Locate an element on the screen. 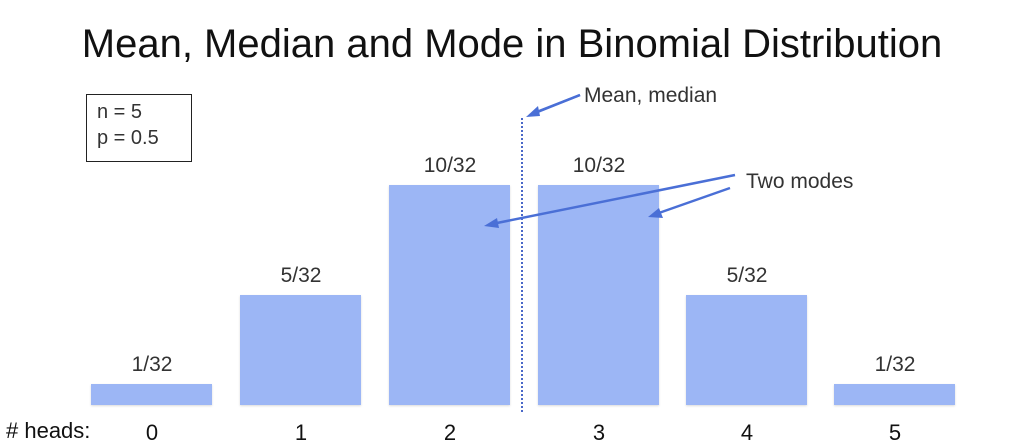  annotation-mean-median: Mean, median is located at coordinates (651, 95).